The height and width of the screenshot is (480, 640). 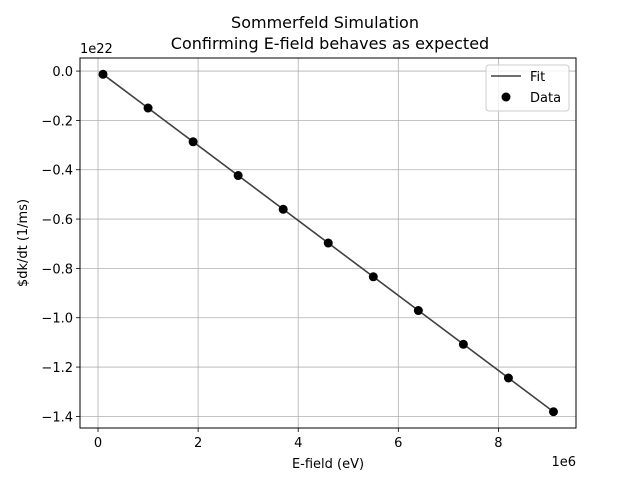 I want to click on x-axis-ticks: 0 2 4 6 8, so click(x=298, y=439).